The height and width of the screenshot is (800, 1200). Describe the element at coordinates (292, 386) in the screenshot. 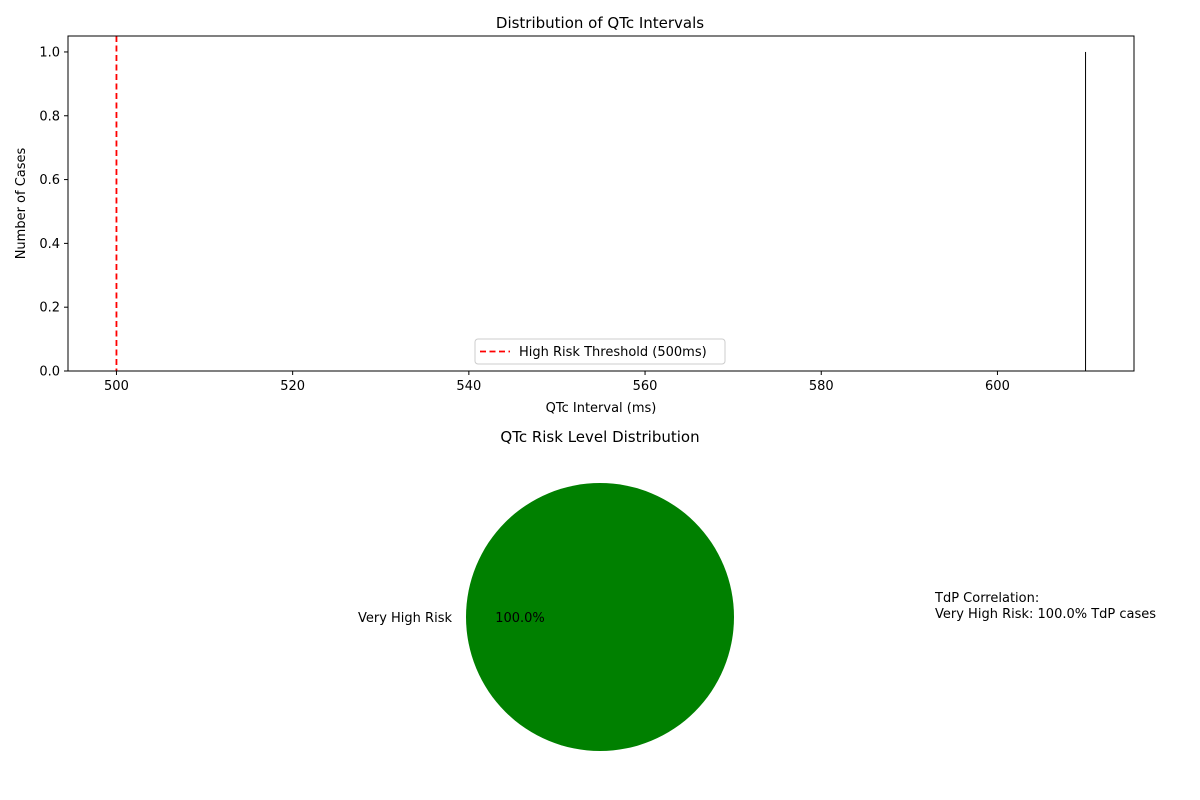

I see `x-tick-label: 520` at that location.